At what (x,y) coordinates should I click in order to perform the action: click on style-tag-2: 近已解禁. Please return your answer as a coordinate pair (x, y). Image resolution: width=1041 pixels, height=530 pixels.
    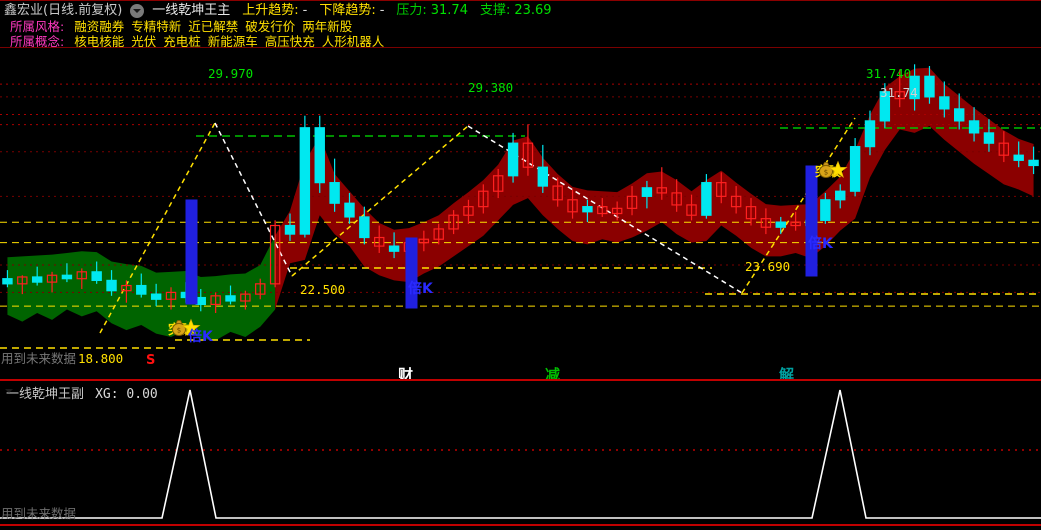
    Looking at the image, I should click on (213, 26).